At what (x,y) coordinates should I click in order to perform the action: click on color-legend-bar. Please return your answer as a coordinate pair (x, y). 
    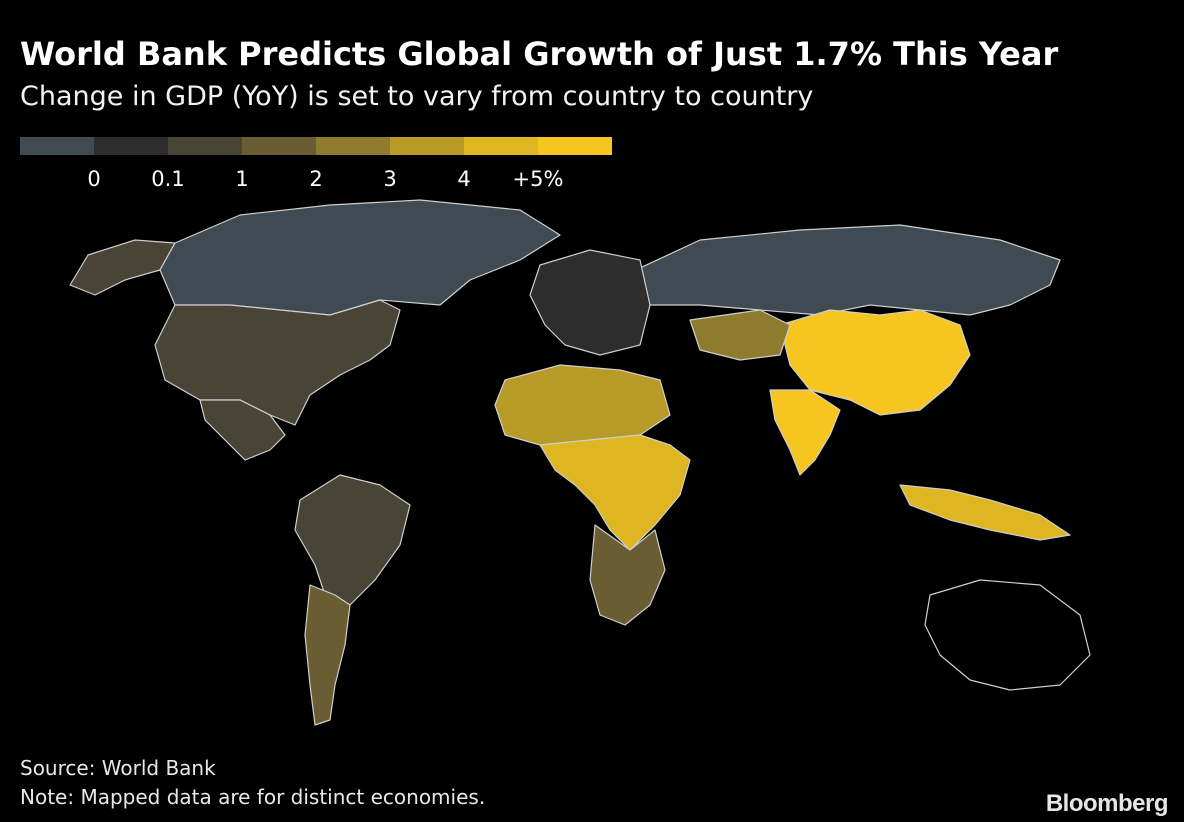
    Looking at the image, I should click on (316, 146).